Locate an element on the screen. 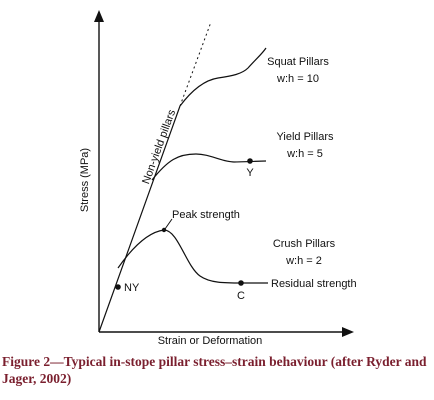 The width and height of the screenshot is (434, 400). x-axis-label: Strain or Deformation is located at coordinates (210, 341).